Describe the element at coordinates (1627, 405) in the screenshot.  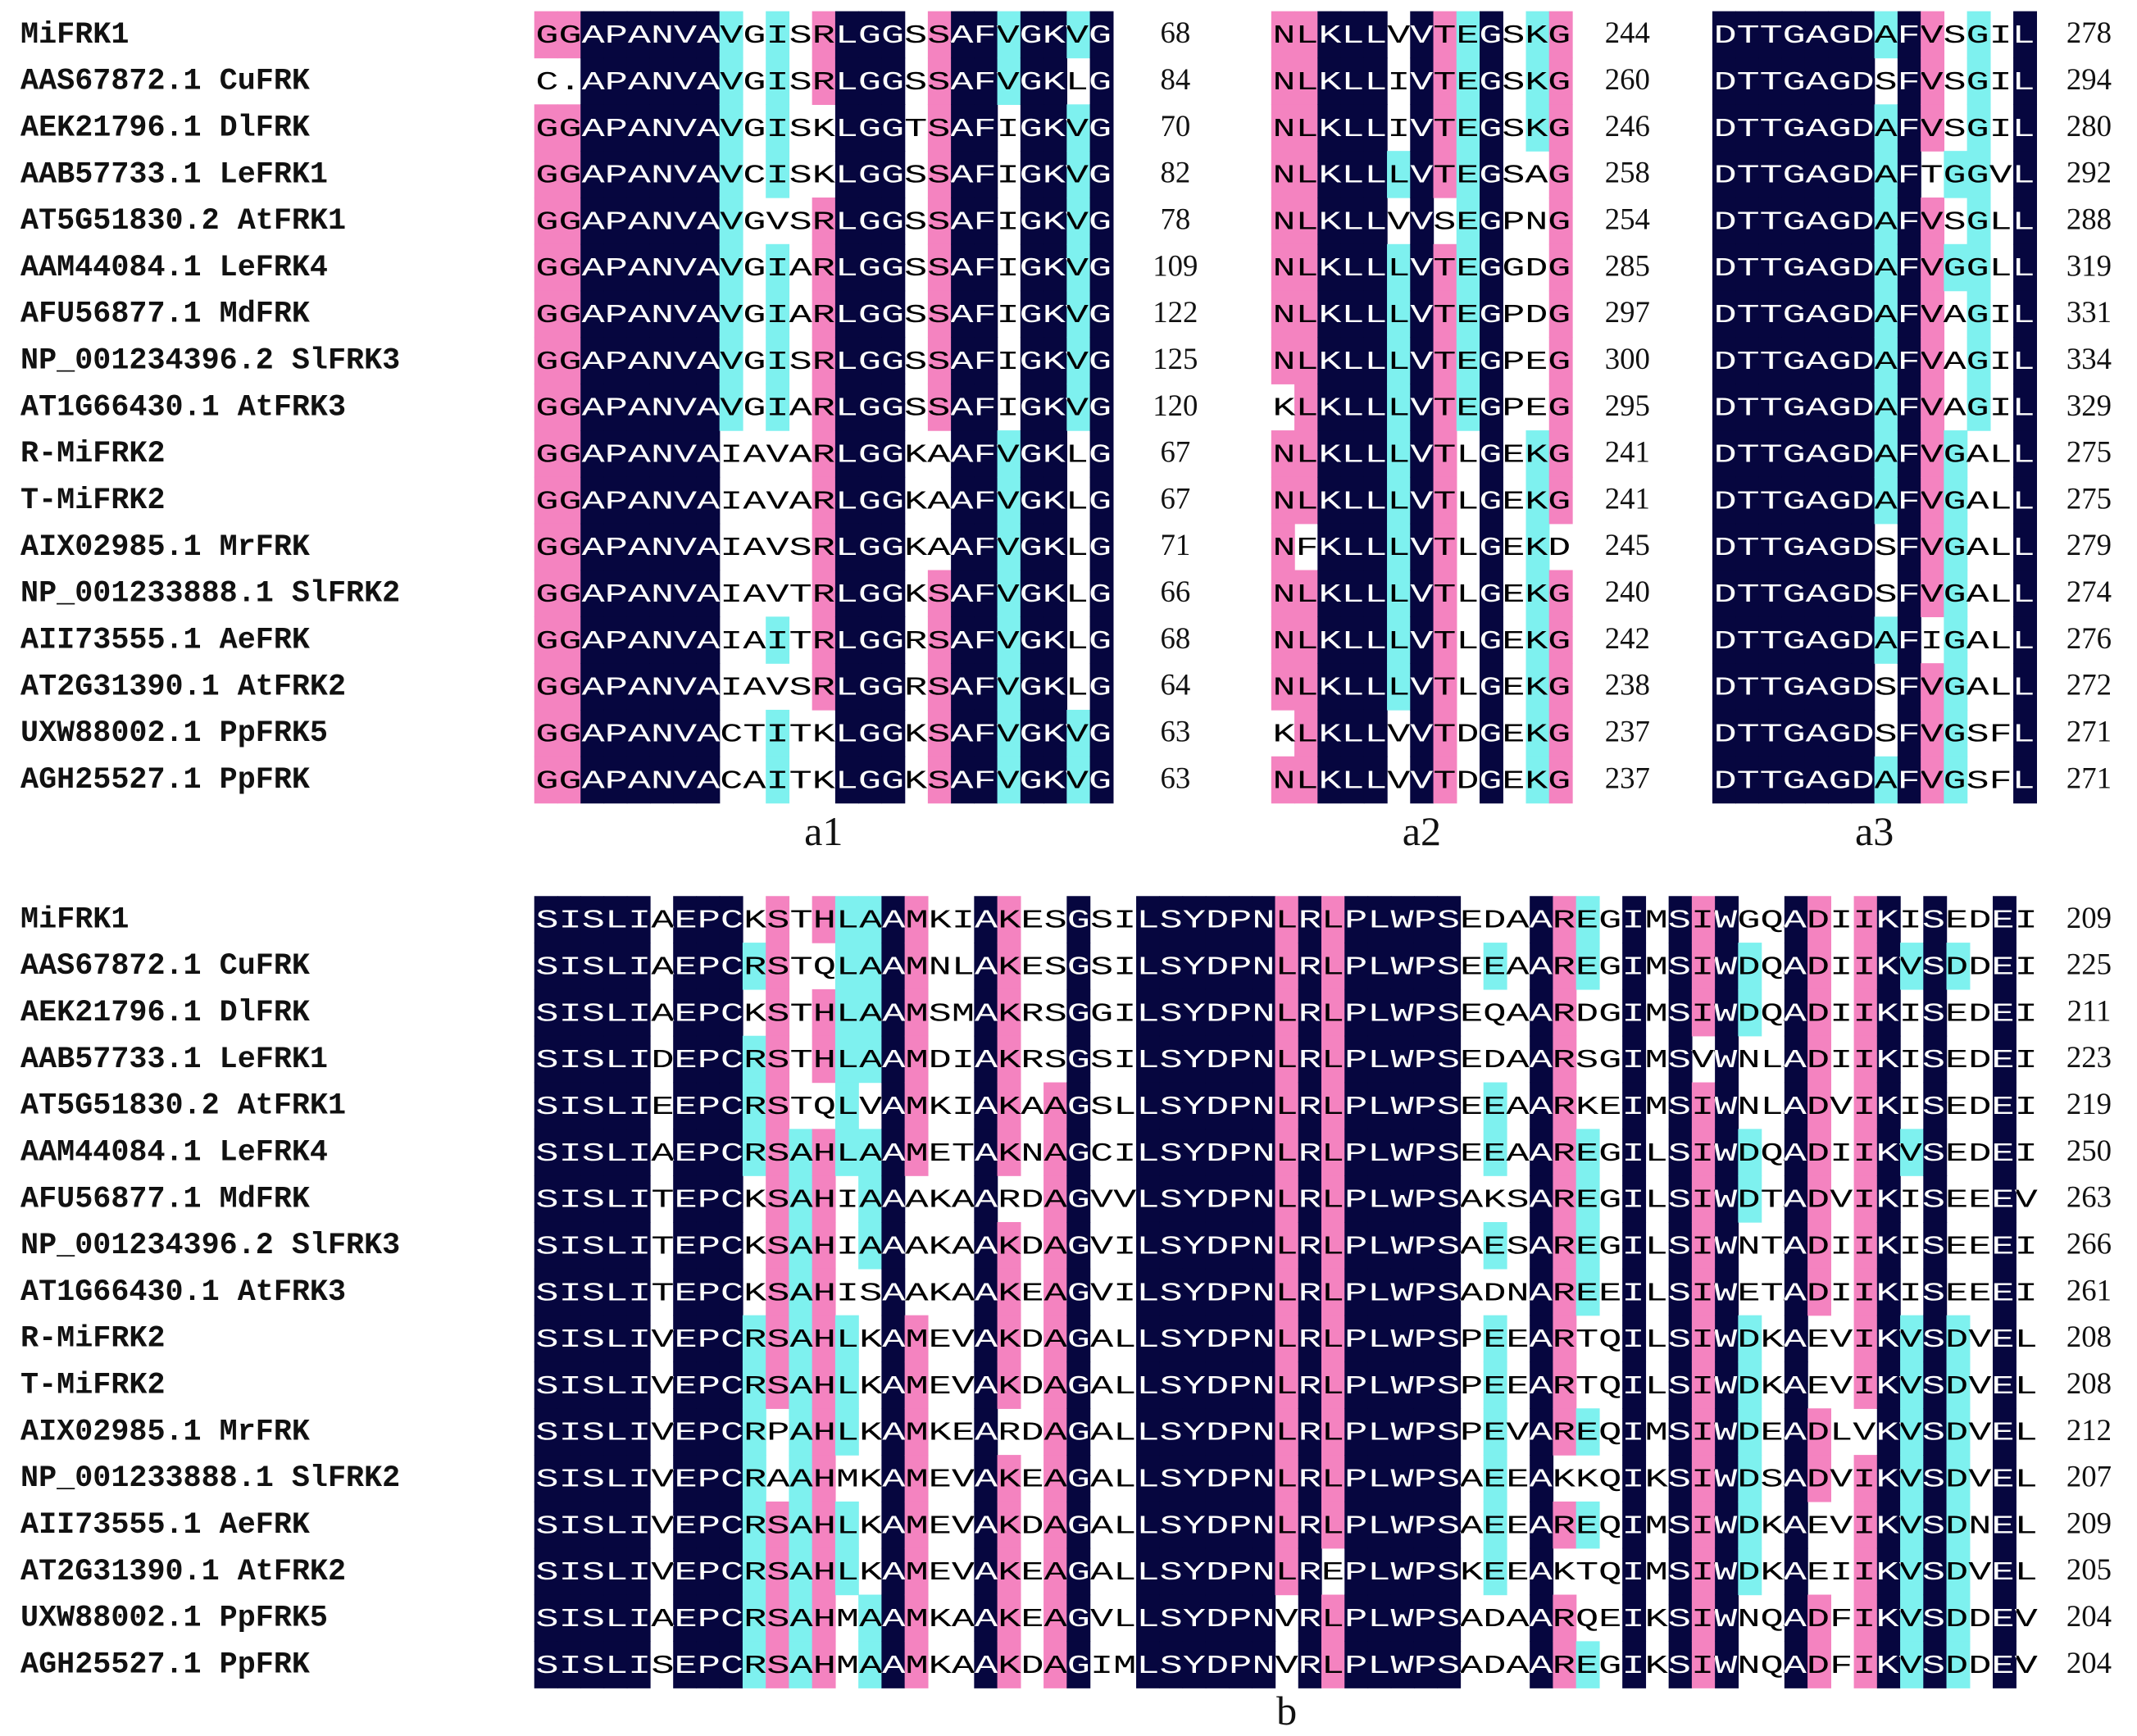
I see `residue-number: 295` at that location.